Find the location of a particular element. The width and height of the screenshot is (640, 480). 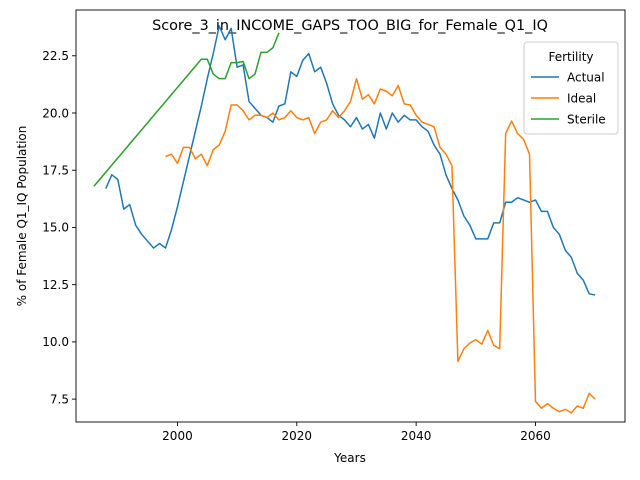

x-tick-label: 2000 is located at coordinates (177, 436).